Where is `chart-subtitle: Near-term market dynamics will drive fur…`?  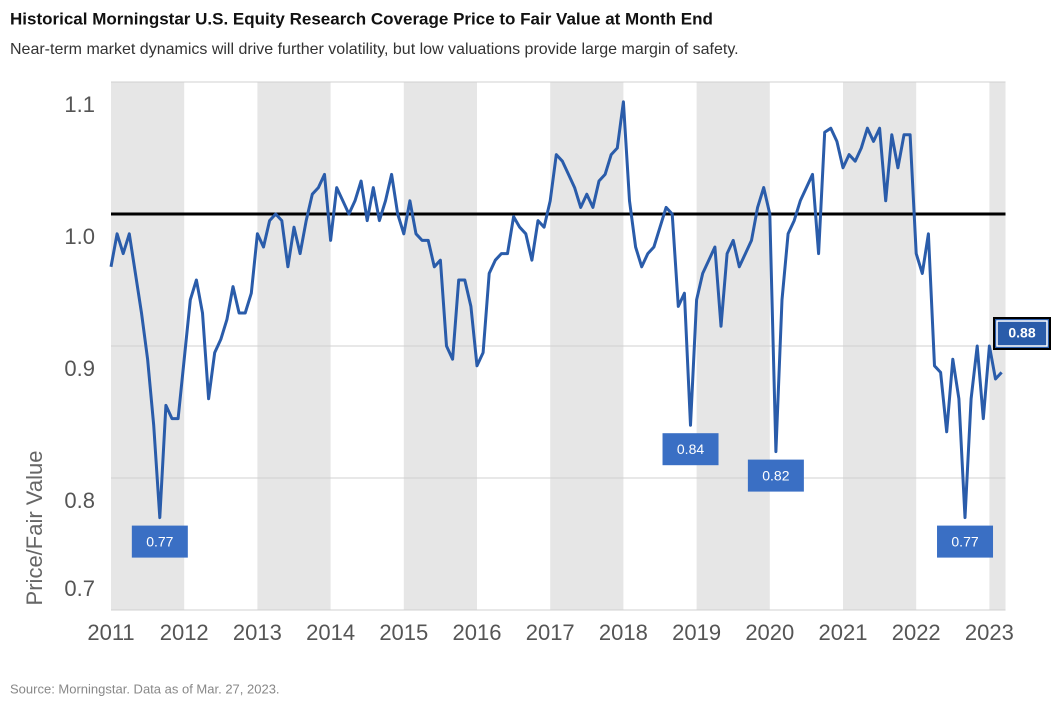 chart-subtitle: Near-term market dynamics will drive fur… is located at coordinates (374, 49).